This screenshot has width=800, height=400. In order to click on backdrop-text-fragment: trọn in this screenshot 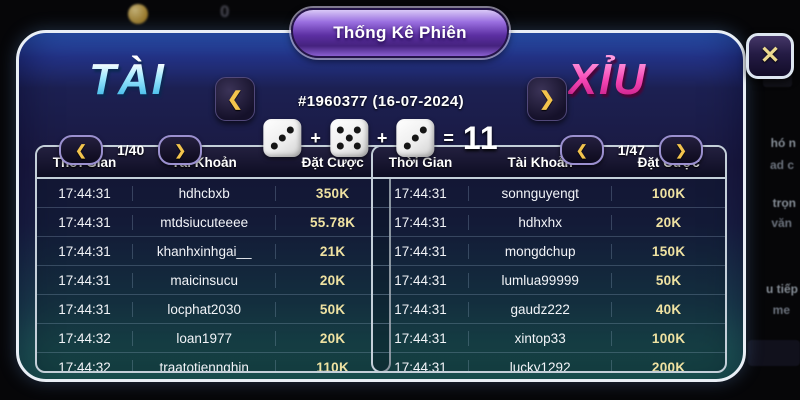, I will do `click(784, 203)`.